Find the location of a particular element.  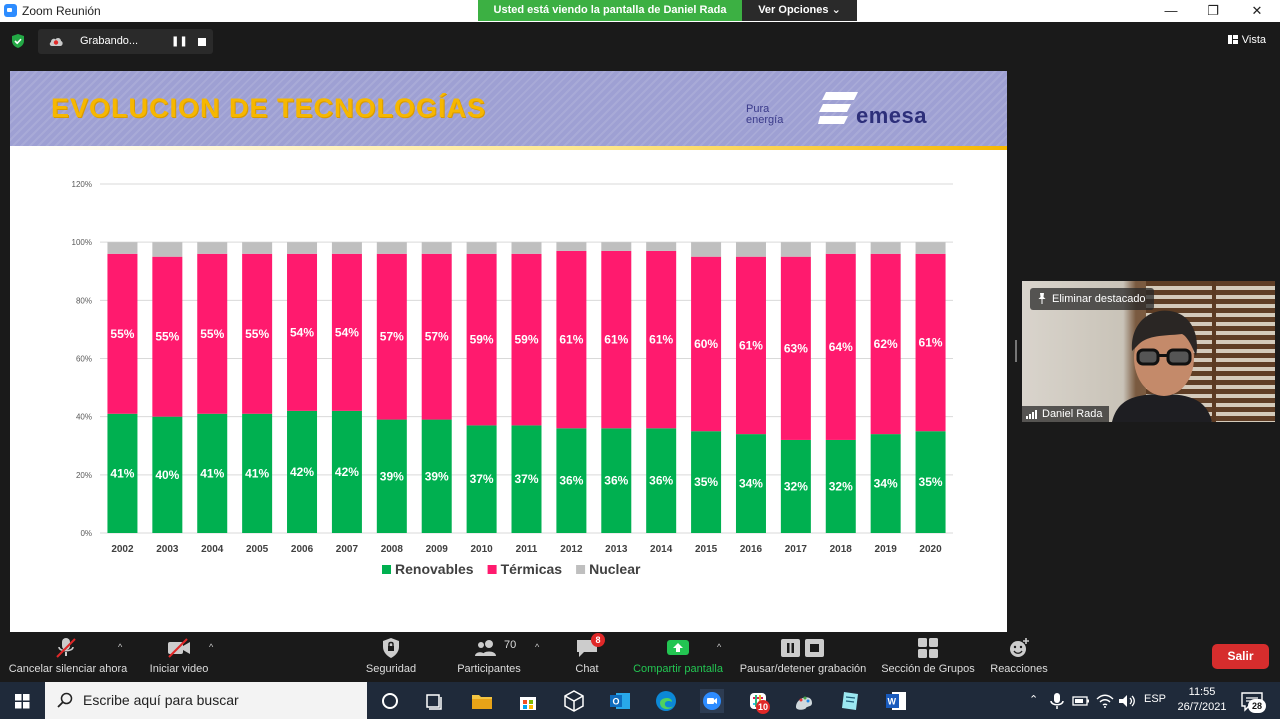

x-tick-label: 2020 is located at coordinates (930, 549).